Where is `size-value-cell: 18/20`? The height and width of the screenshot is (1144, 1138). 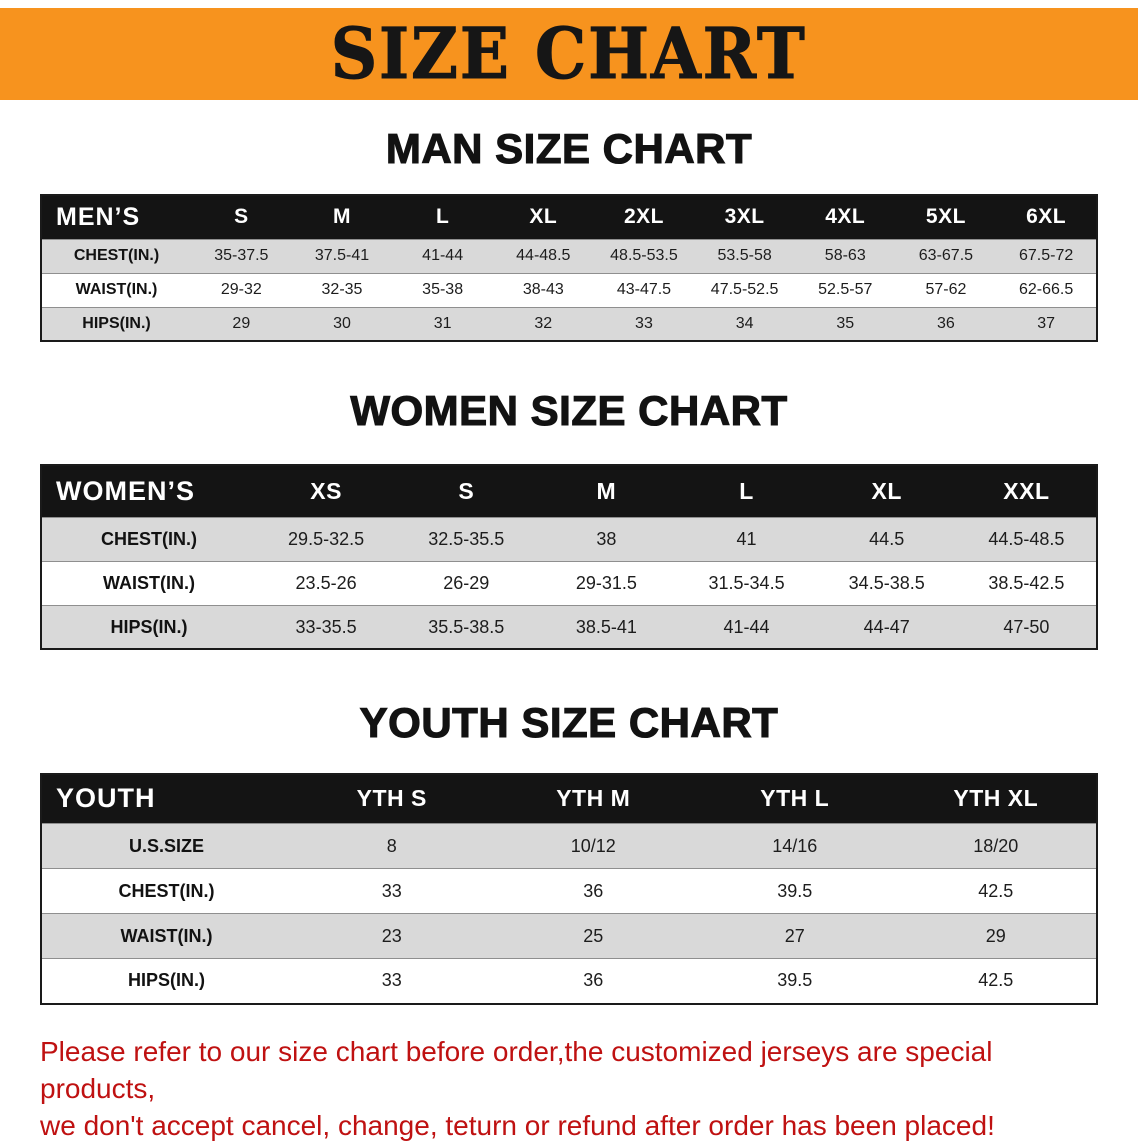 size-value-cell: 18/20 is located at coordinates (996, 845).